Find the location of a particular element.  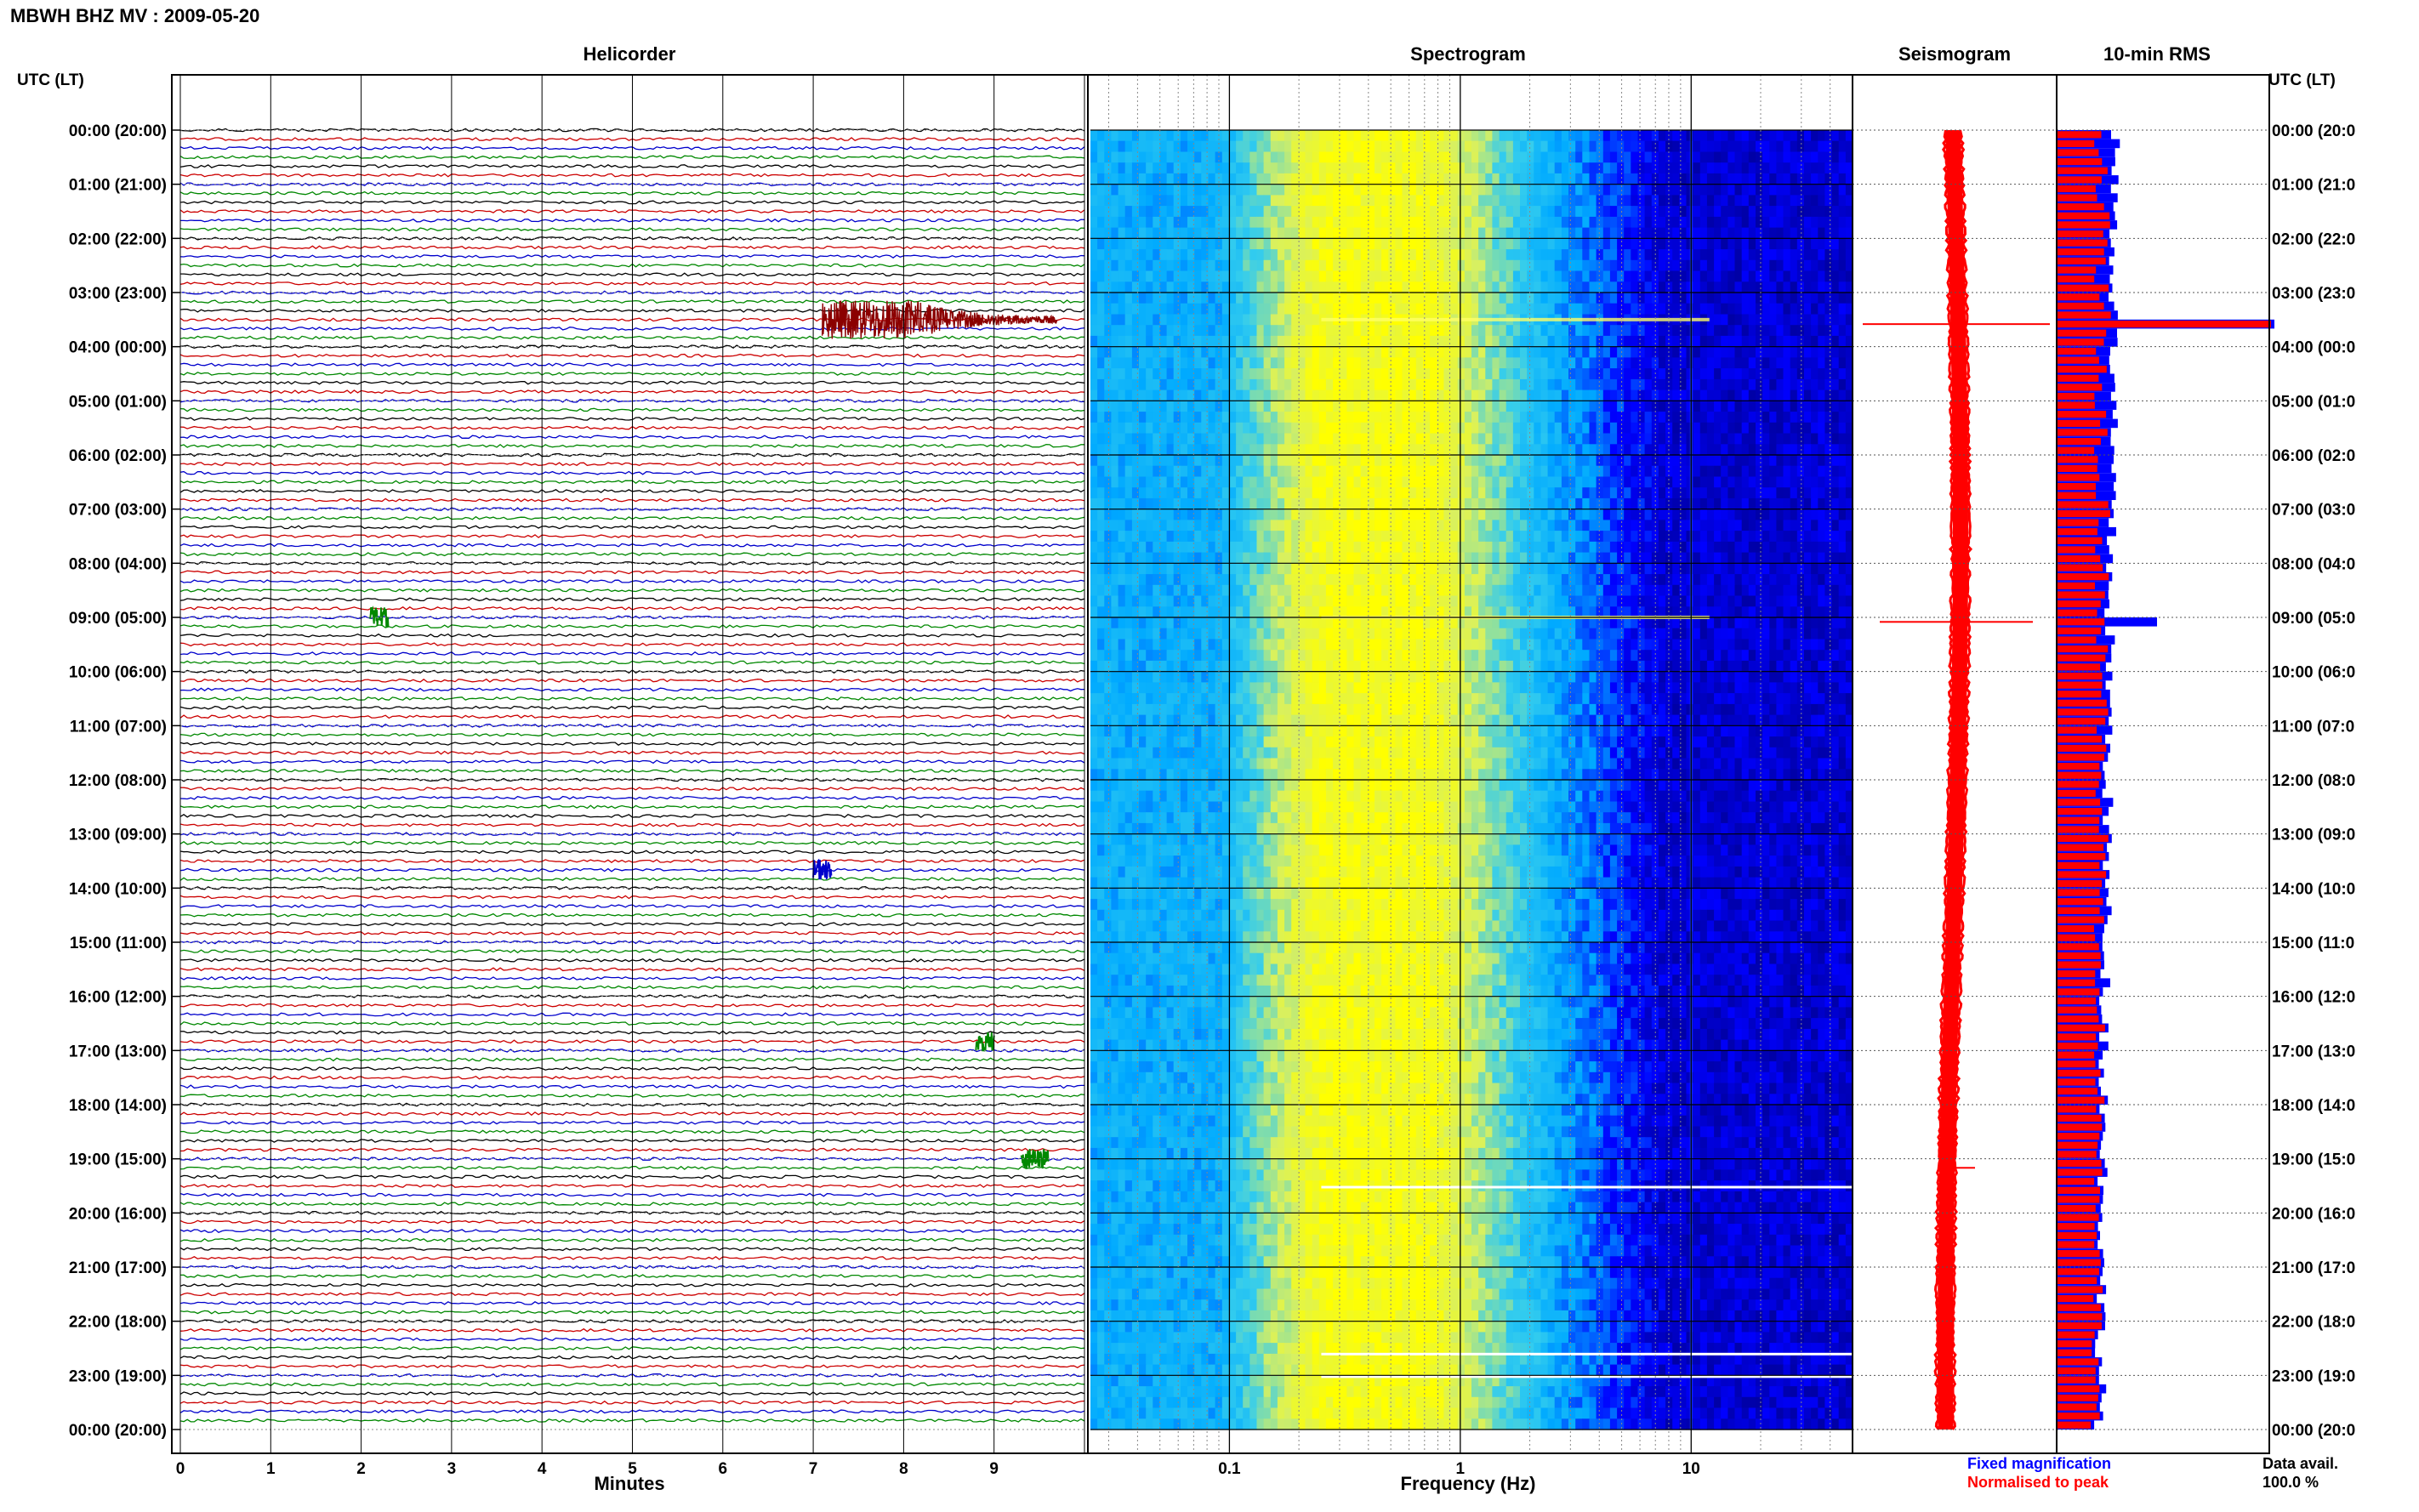

helicorder-tick-label: 0 is located at coordinates (180, 1469).